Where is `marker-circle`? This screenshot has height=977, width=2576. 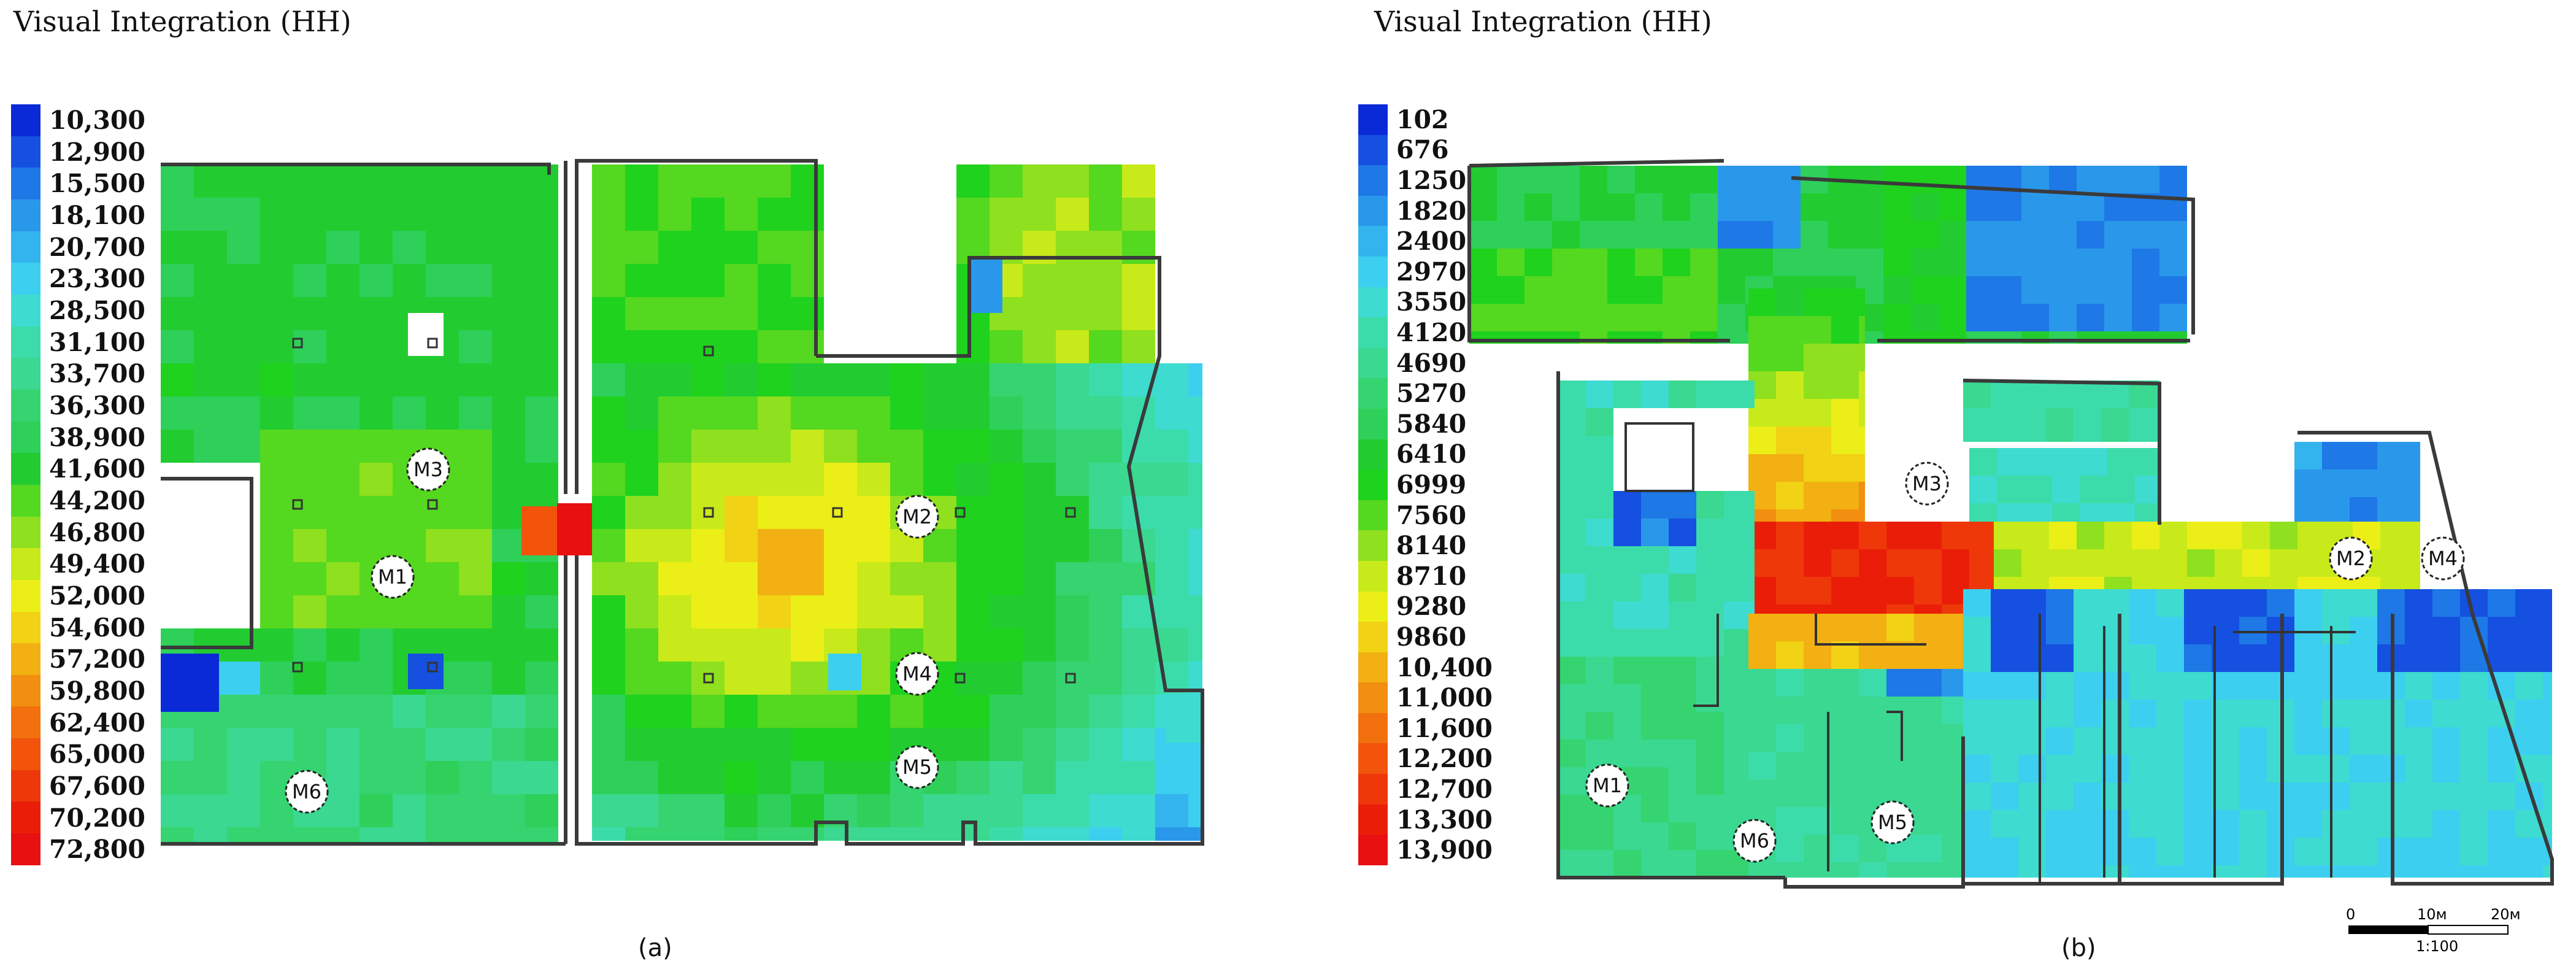
marker-circle is located at coordinates (2351, 558).